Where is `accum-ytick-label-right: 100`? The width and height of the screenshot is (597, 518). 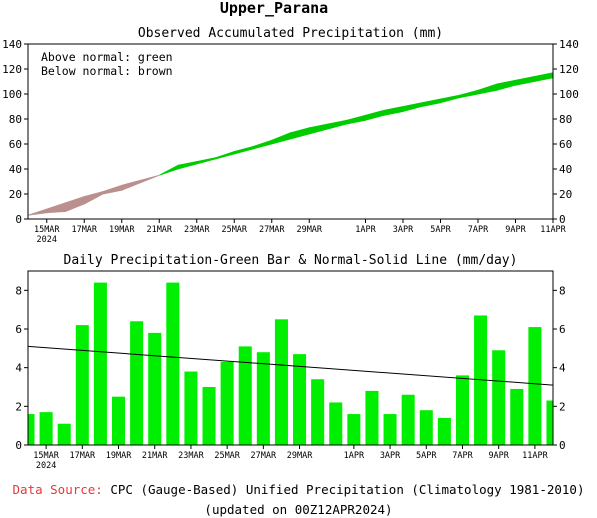
accum-ytick-label-right: 100 is located at coordinates (569, 94).